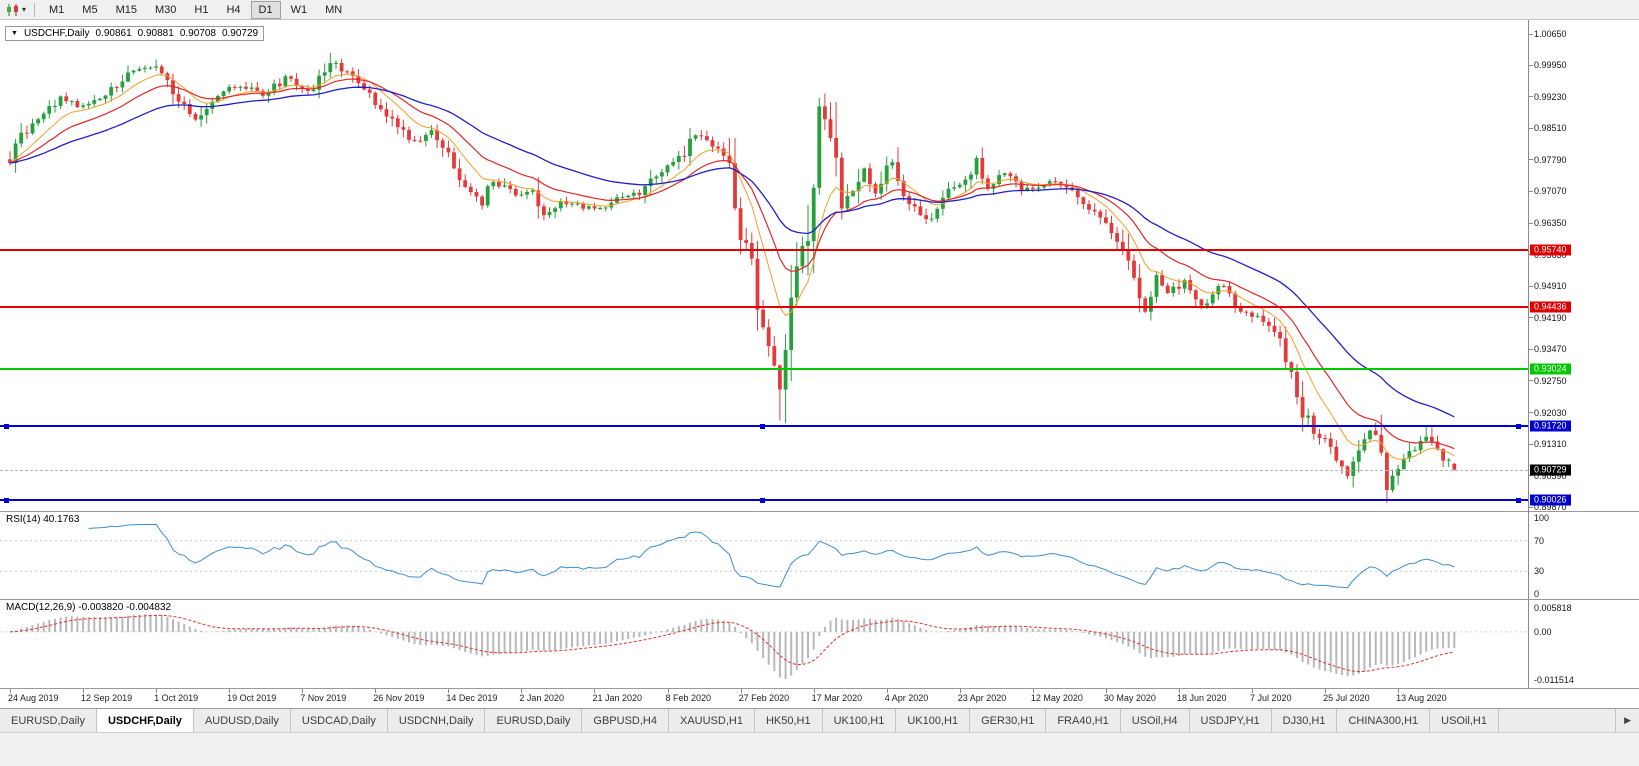 This screenshot has height=766, width=1639. I want to click on timeframe-button-m5: M5, so click(90, 9).